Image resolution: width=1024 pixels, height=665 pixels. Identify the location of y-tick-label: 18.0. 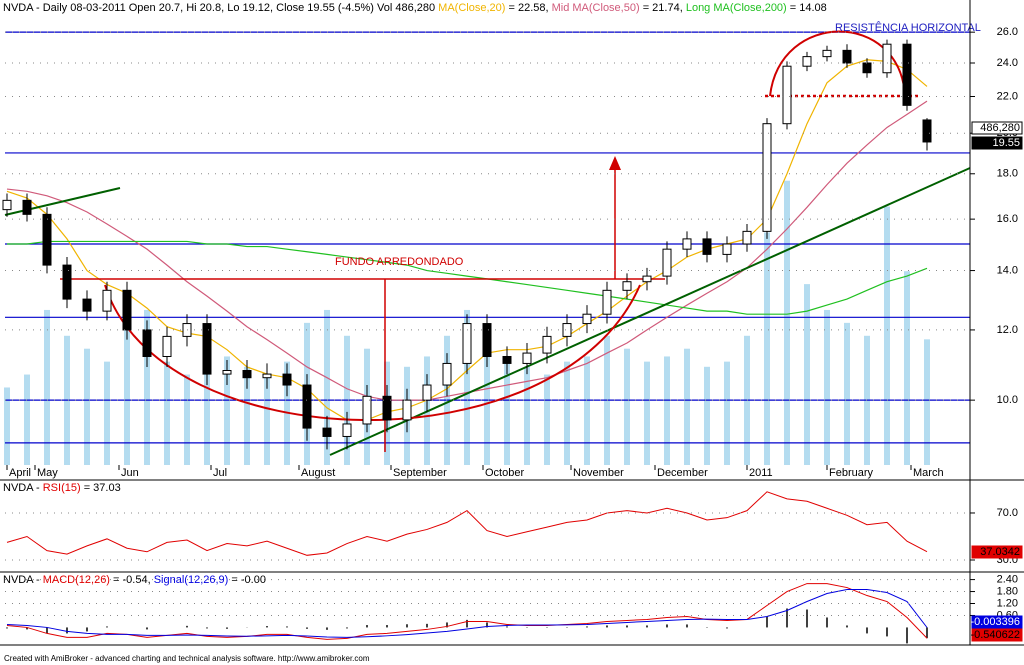
(1007, 174).